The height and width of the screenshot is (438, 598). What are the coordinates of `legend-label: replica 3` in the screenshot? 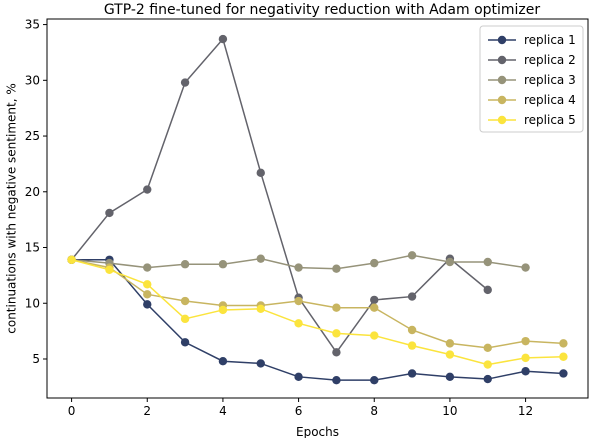 It's located at (550, 80).